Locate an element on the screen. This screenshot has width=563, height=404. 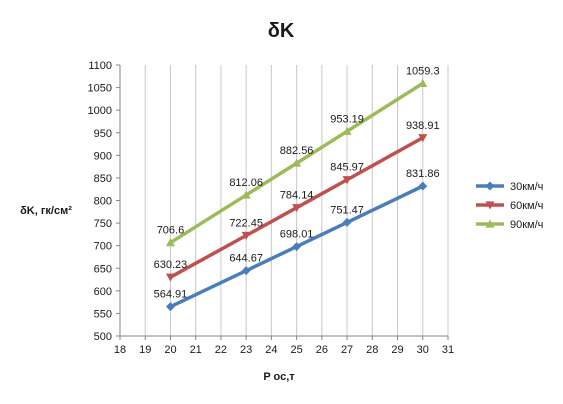
legend-label-2: 60км/ч is located at coordinates (526, 206).